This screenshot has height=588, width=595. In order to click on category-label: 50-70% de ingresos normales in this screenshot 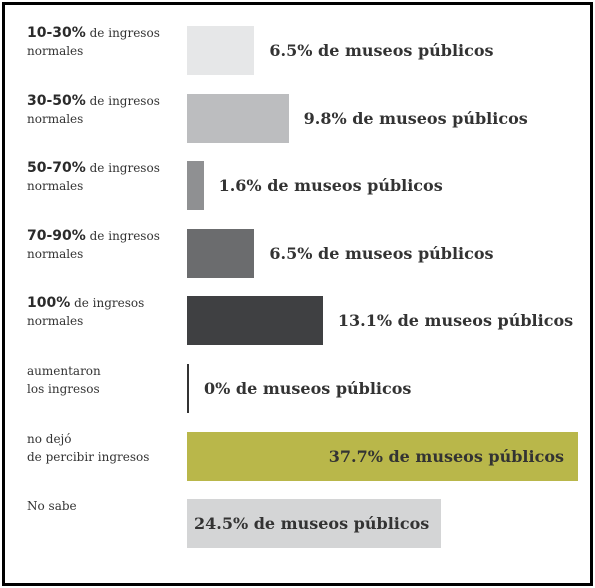, I will do `click(93, 177)`.